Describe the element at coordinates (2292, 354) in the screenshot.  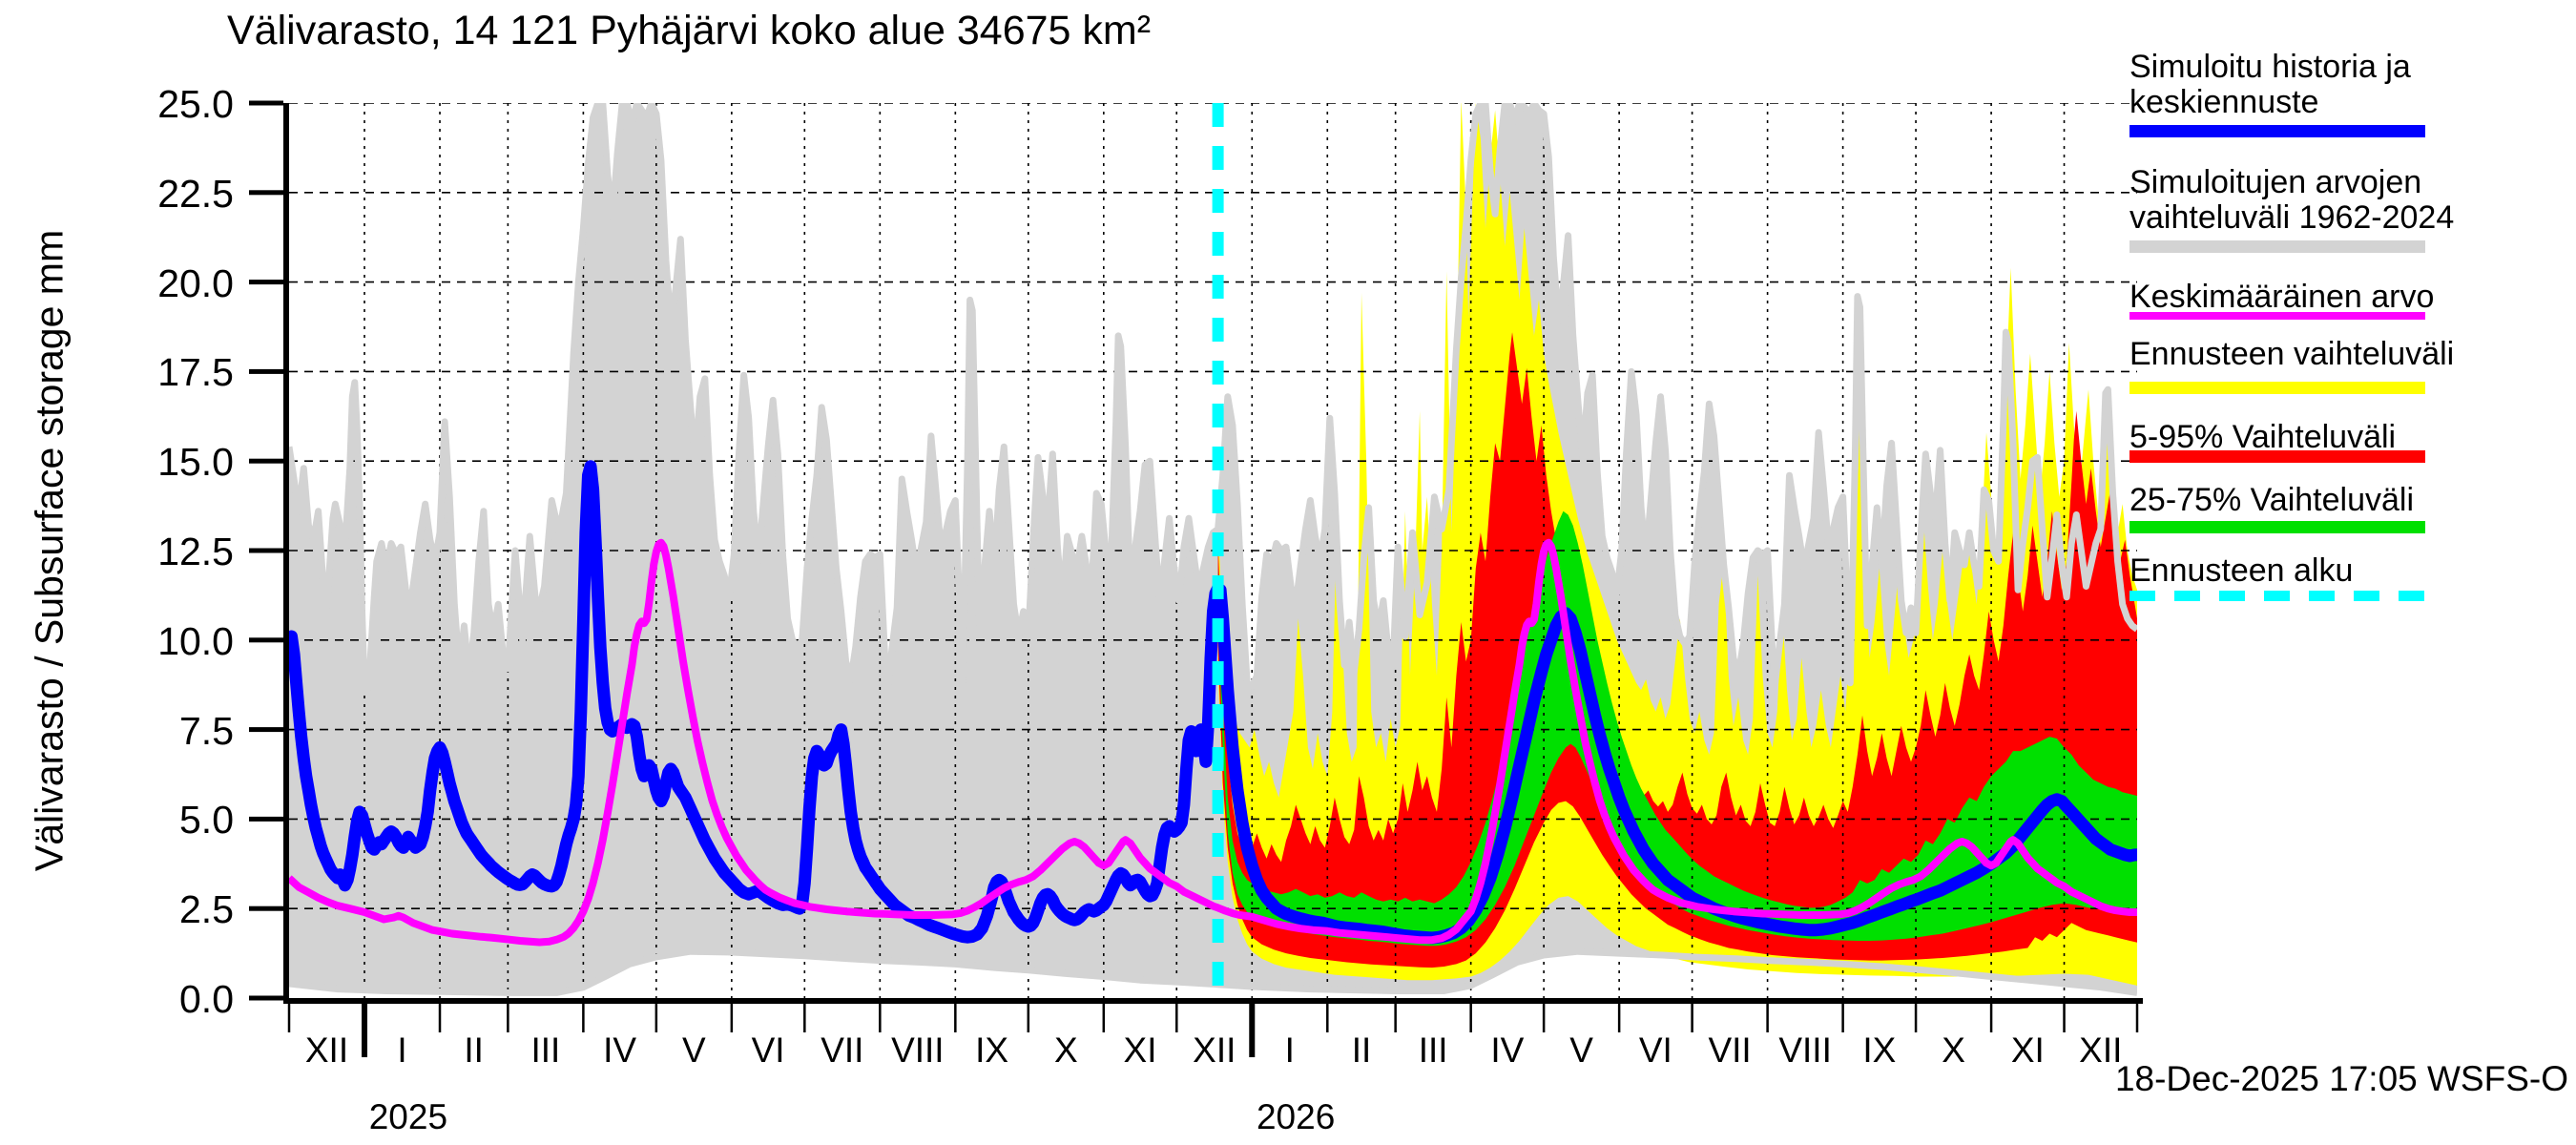
I see `legend-item-label: Ennusteen vaihteluväli` at that location.